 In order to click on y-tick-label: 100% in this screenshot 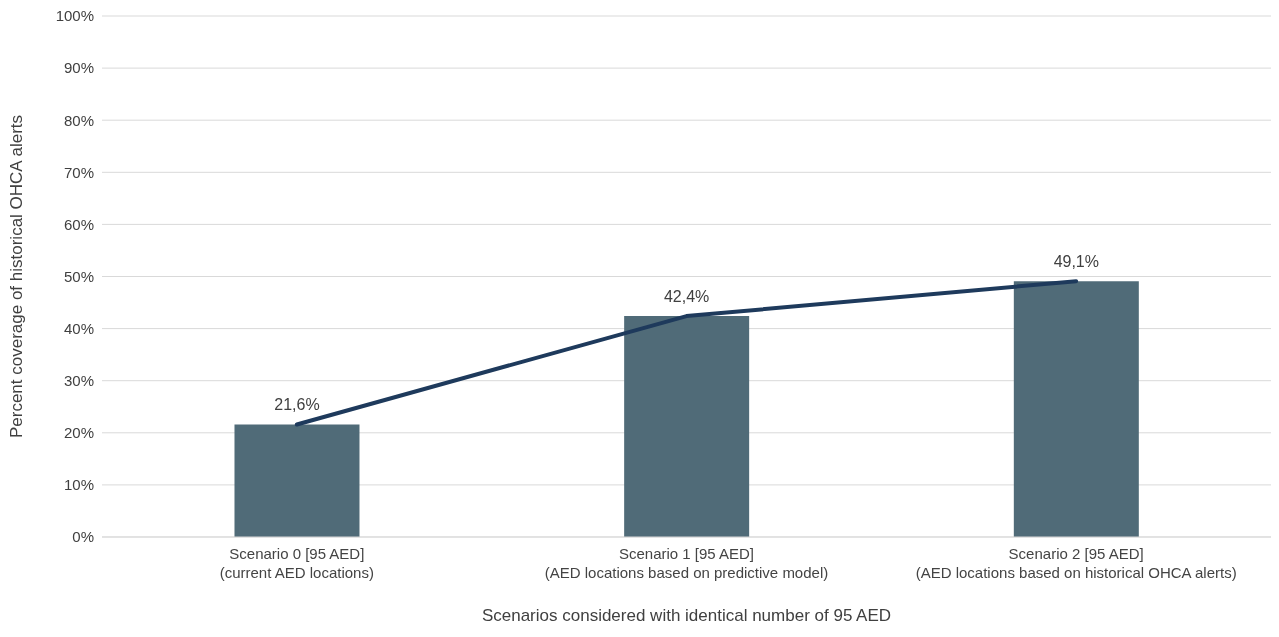, I will do `click(74, 16)`.